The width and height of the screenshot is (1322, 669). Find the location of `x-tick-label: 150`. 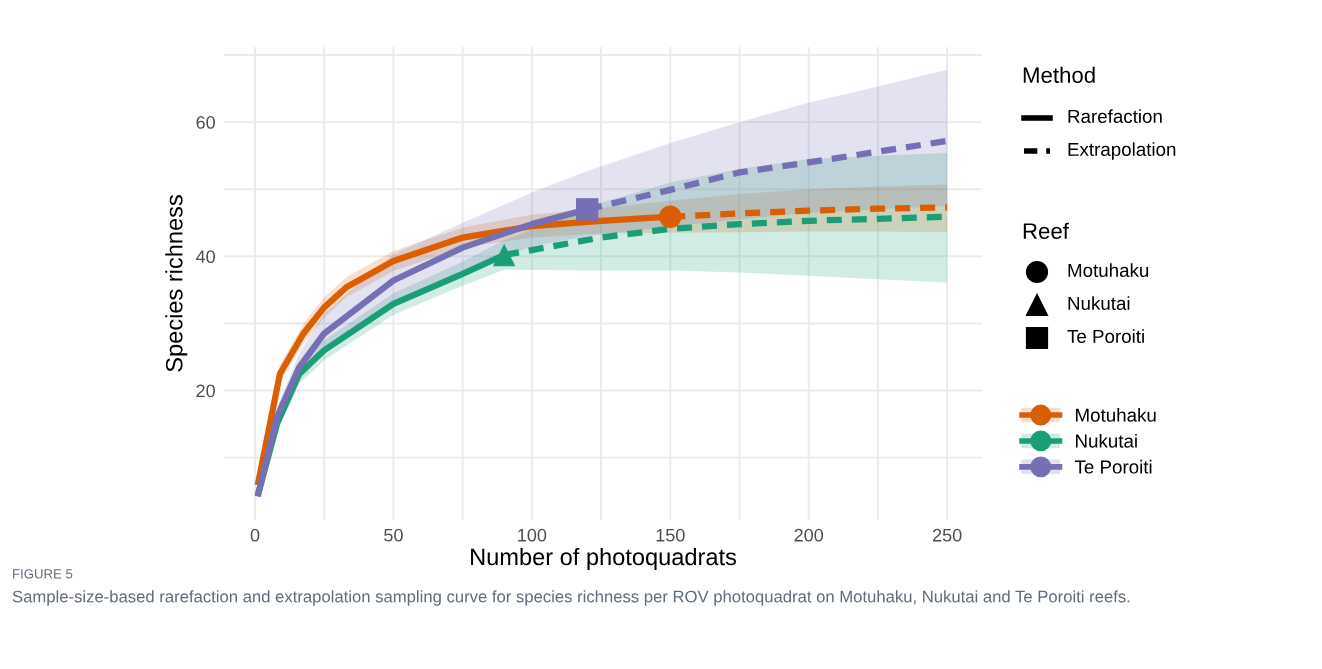

x-tick-label: 150 is located at coordinates (670, 535).